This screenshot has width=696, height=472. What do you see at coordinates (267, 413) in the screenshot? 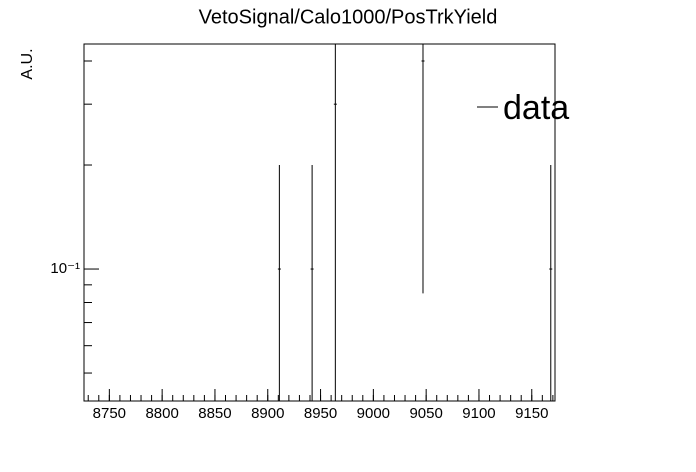
I see `x-tick-label: 8900` at bounding box center [267, 413].